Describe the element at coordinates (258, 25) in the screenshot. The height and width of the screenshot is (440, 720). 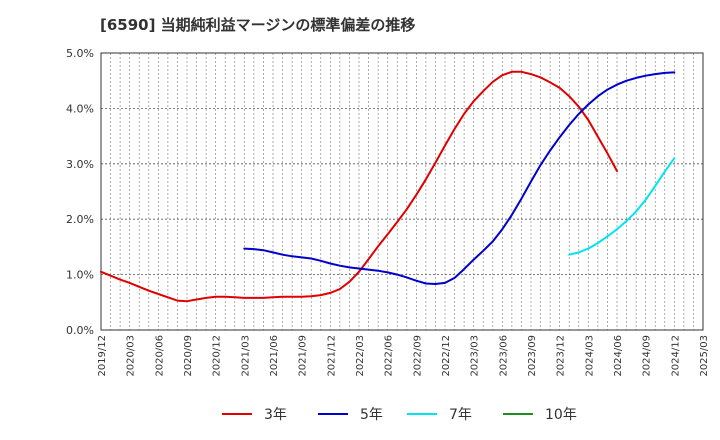
I see `chart-title: [6590] 当期純利益マージンの標準偏差の推移` at that location.